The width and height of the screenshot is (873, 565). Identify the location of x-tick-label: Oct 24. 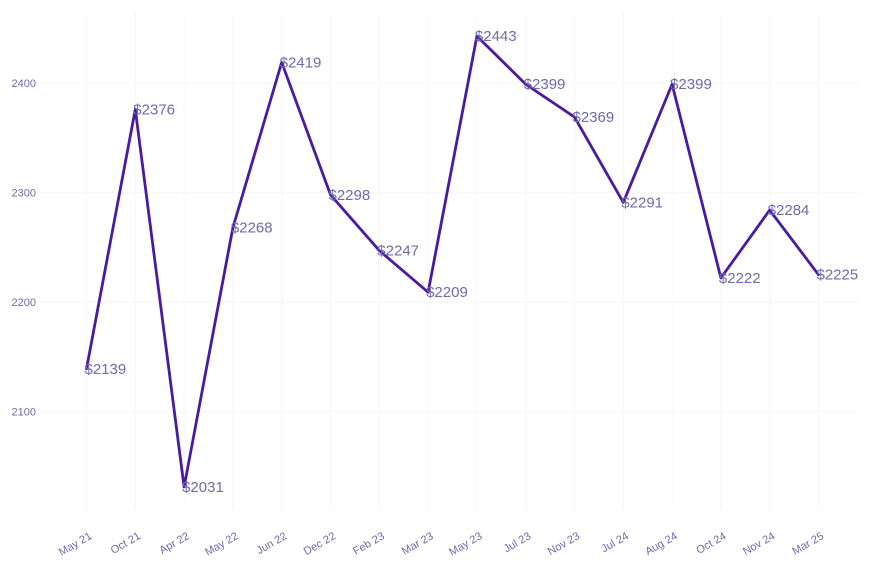
(711, 543).